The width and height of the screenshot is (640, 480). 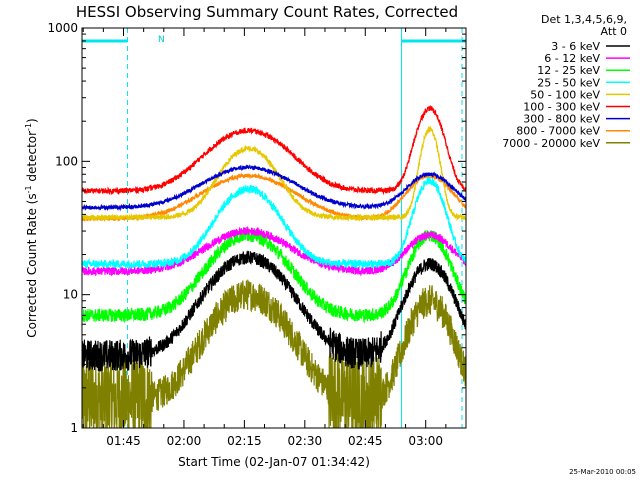 I want to click on x-tick-label: 02:45, so click(x=365, y=441).